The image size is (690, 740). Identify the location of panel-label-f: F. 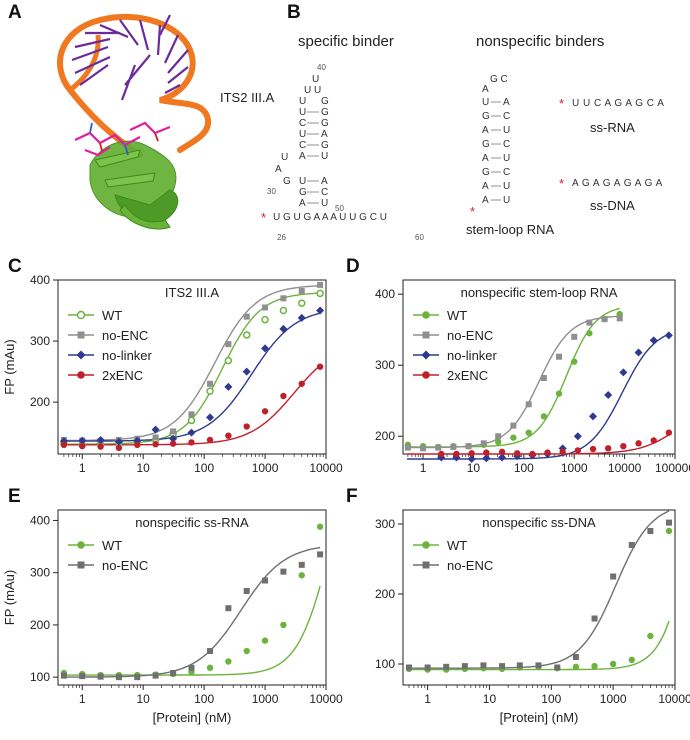
(352, 496).